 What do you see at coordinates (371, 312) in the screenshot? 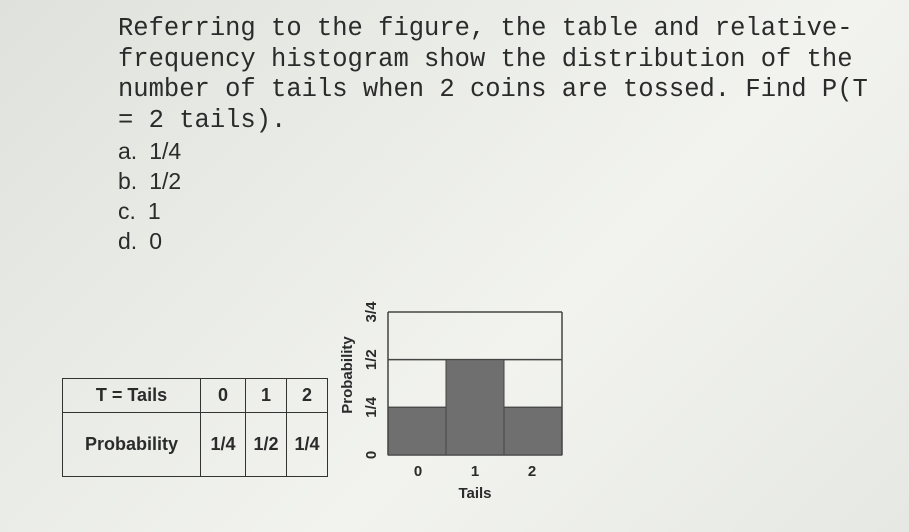
I see `y-tick-label: 3/4` at bounding box center [371, 312].